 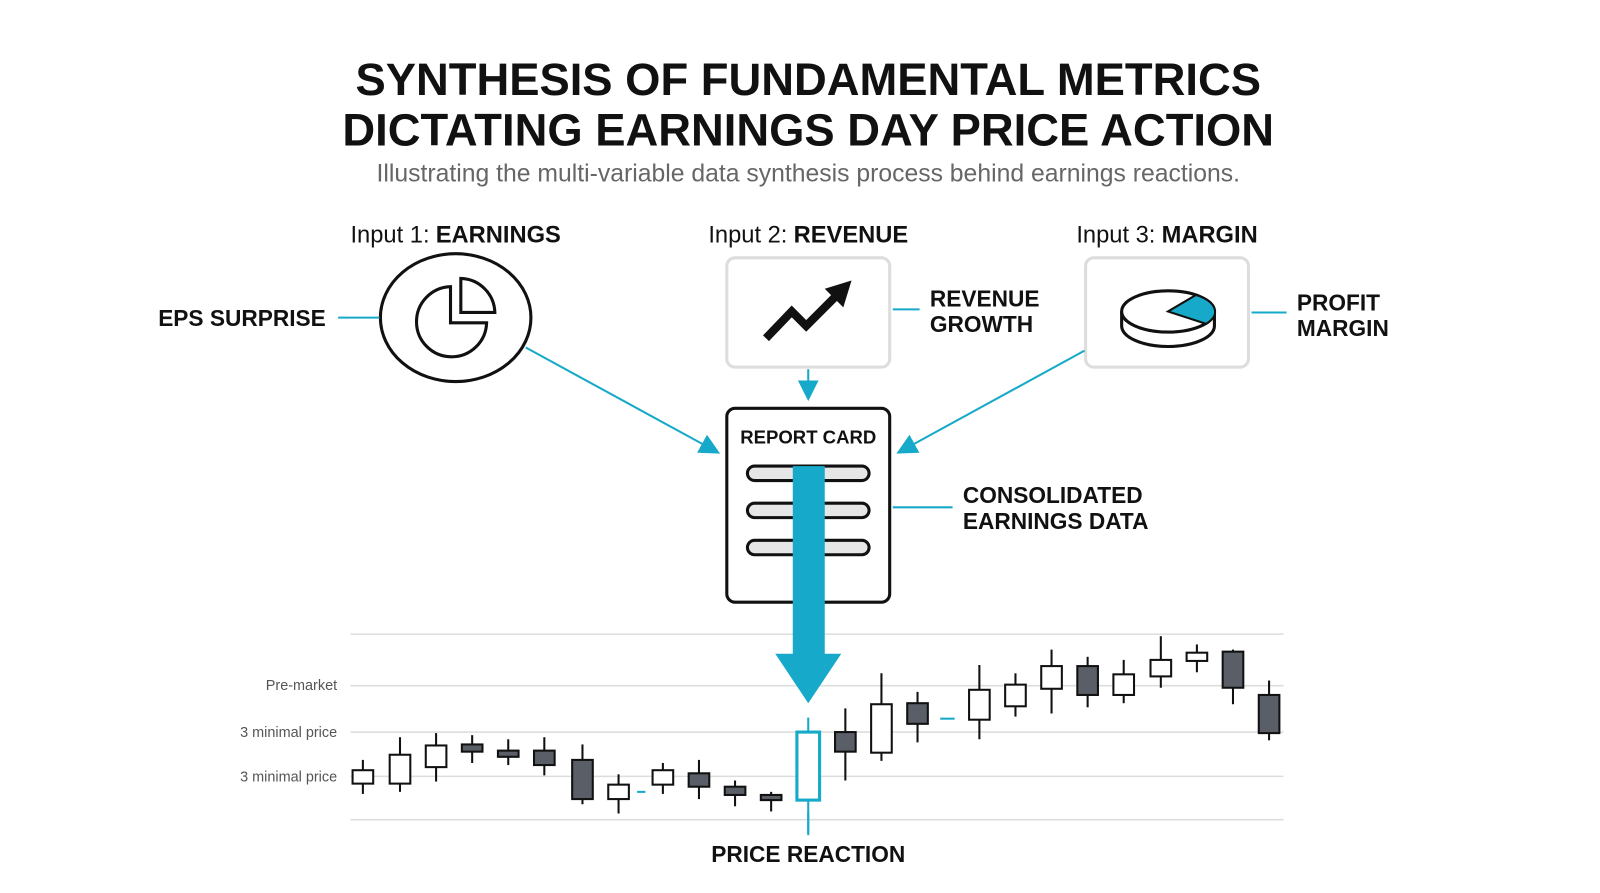 I want to click on report-label: CONSOLIDATED, so click(x=1053, y=495).